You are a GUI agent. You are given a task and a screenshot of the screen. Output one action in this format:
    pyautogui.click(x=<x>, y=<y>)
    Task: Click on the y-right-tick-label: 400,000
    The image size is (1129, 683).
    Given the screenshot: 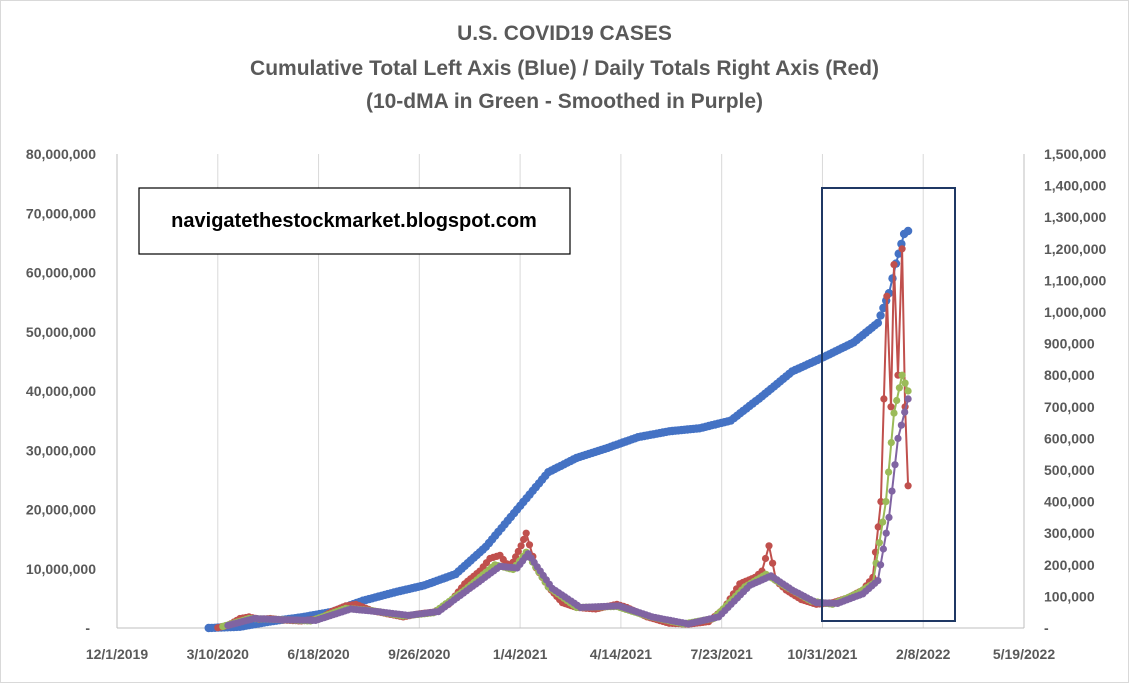 What is the action you would take?
    pyautogui.click(x=1069, y=502)
    